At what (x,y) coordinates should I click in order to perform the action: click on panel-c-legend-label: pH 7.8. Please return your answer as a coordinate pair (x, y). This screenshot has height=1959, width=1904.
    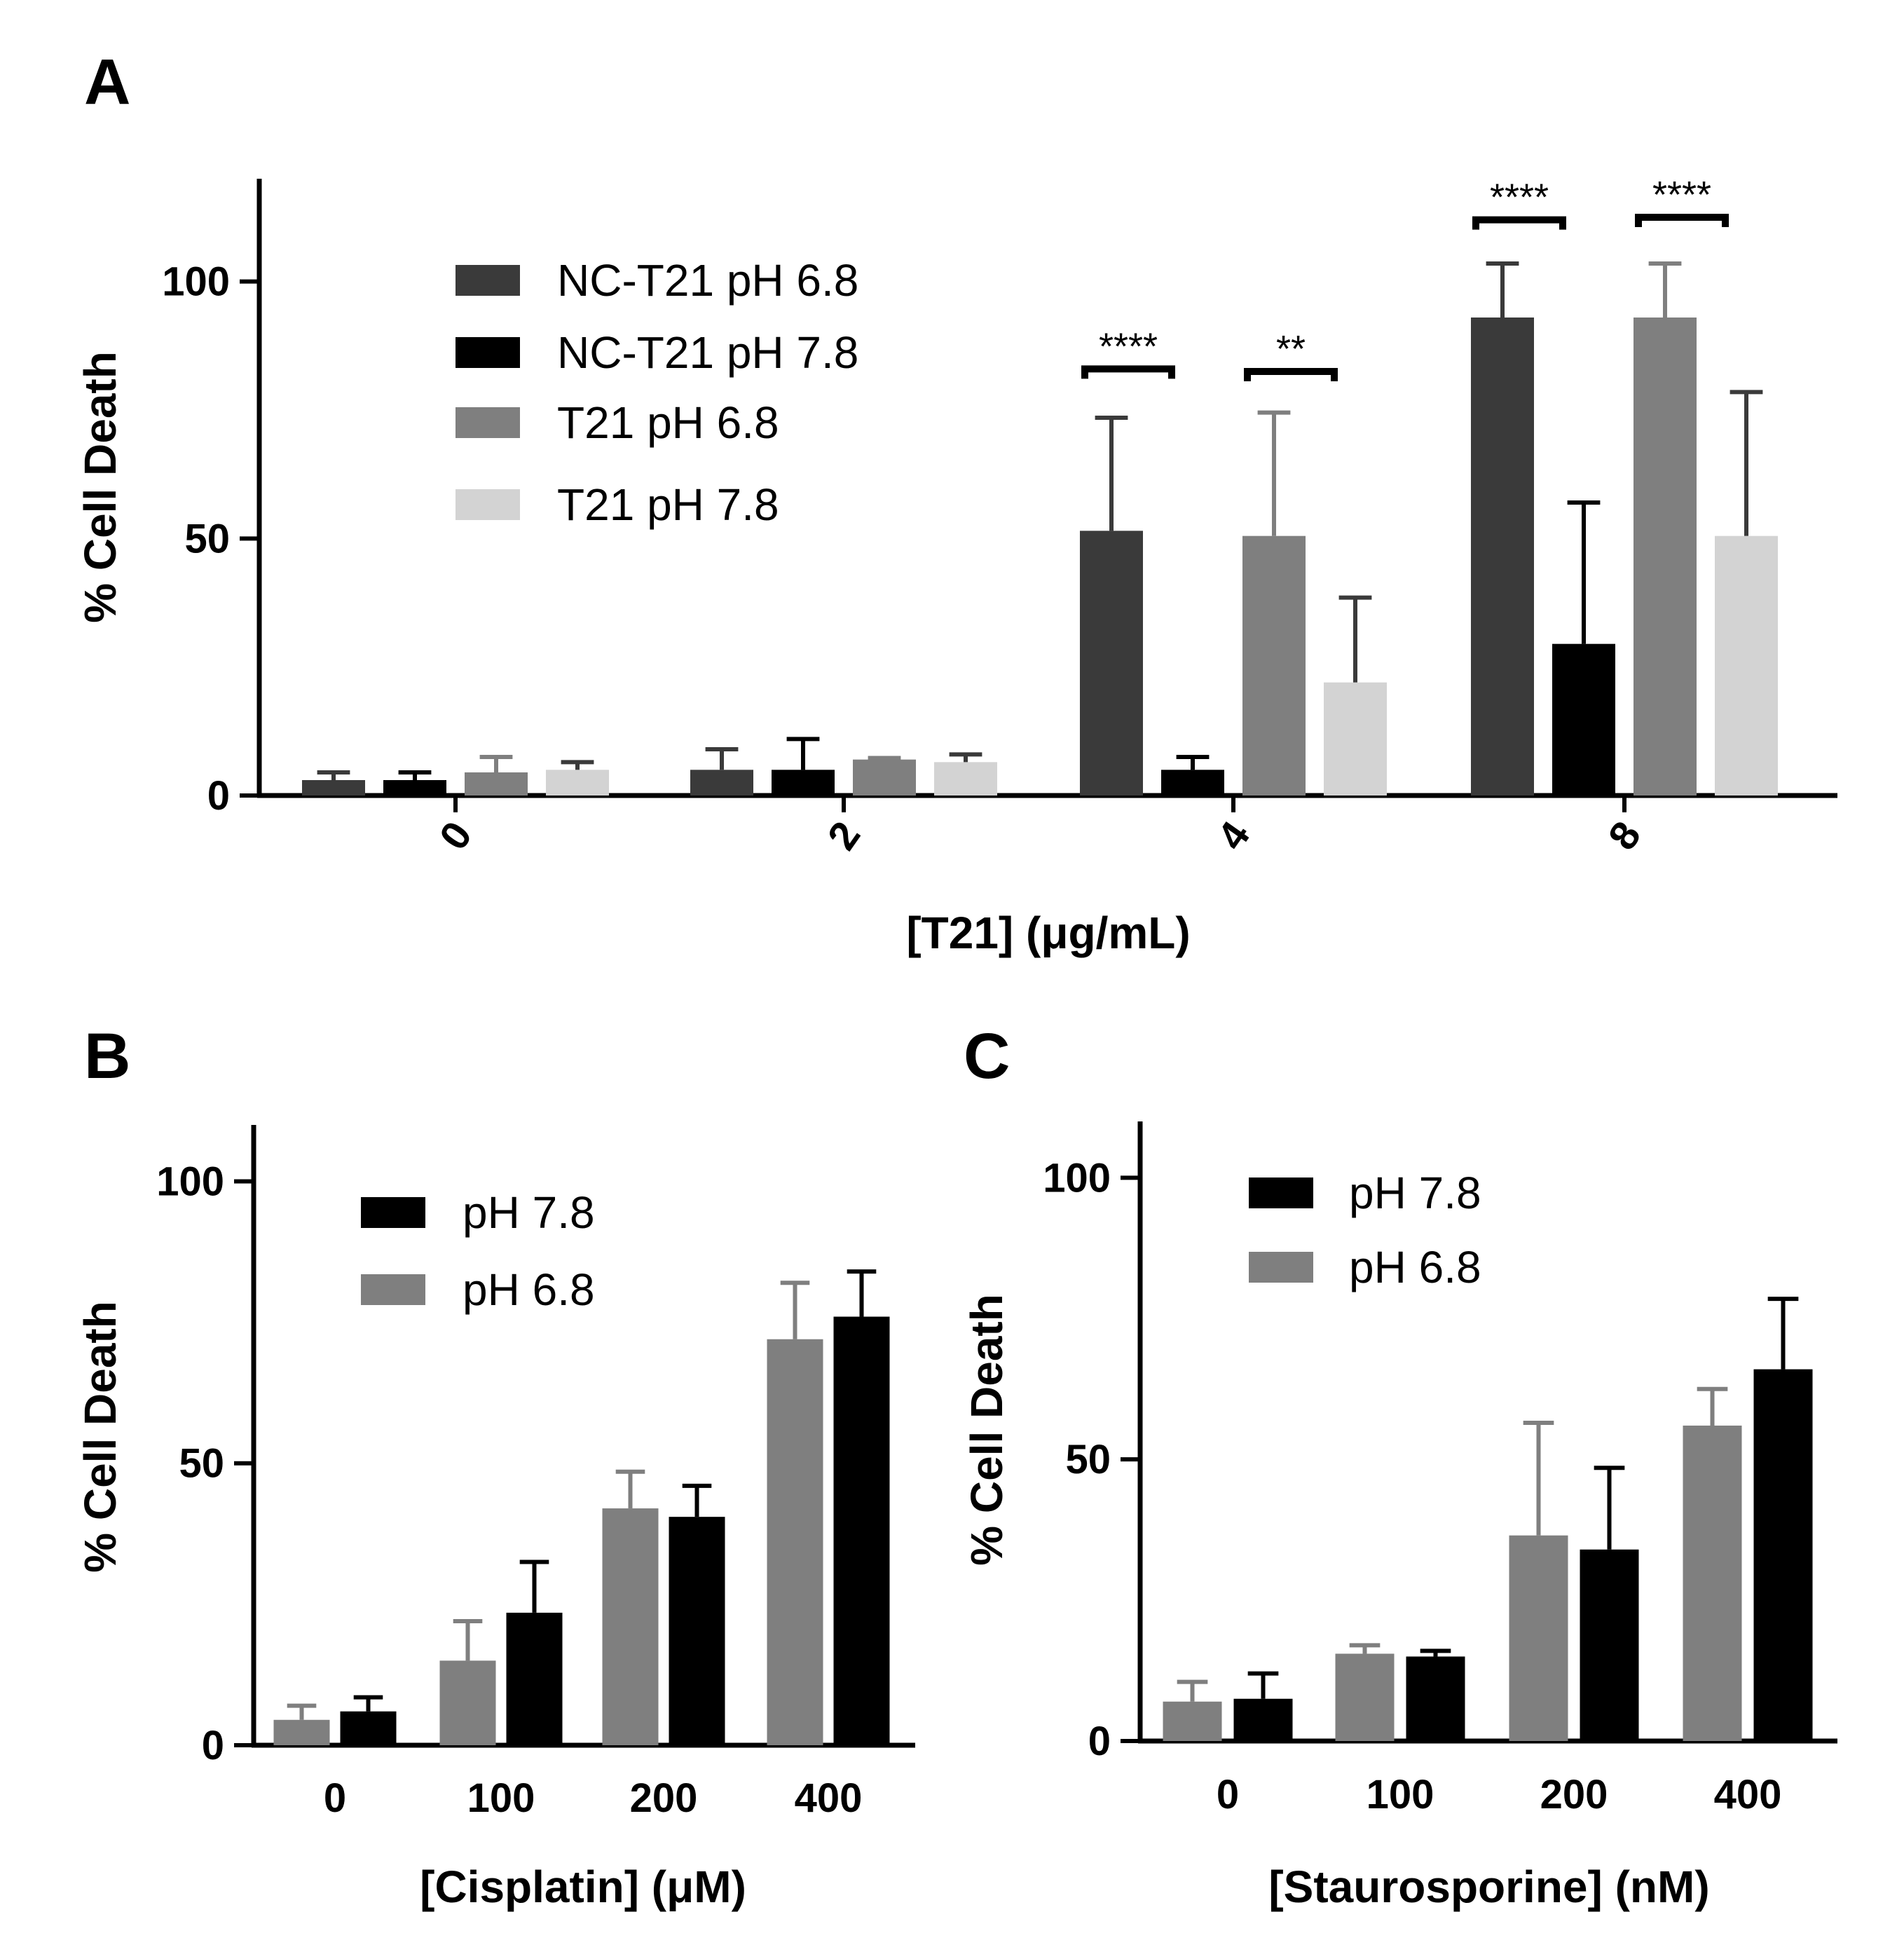
    Looking at the image, I should click on (1415, 1193).